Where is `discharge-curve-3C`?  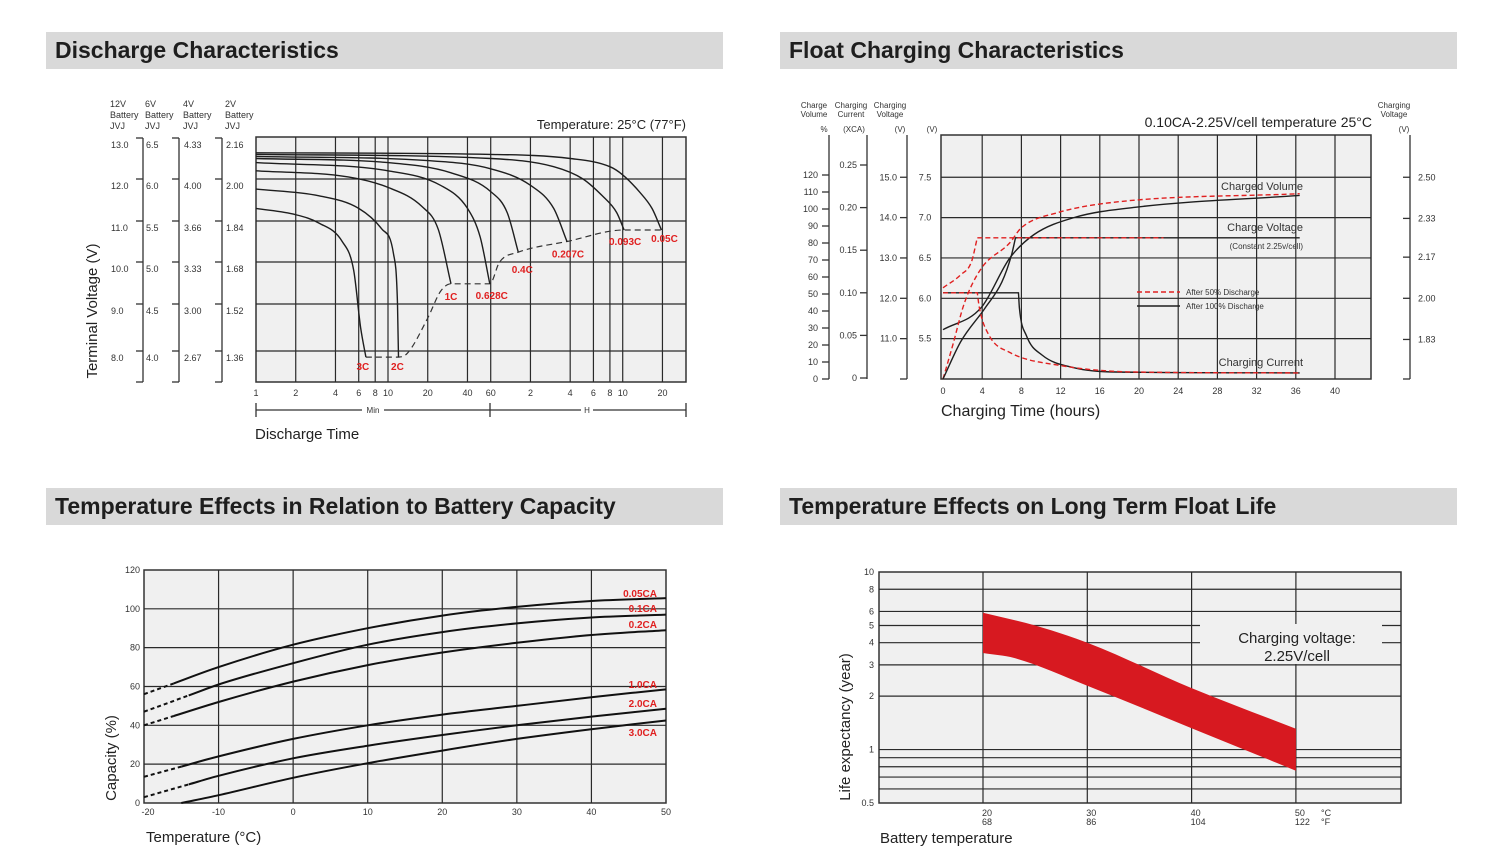 discharge-curve-3C is located at coordinates (311, 282).